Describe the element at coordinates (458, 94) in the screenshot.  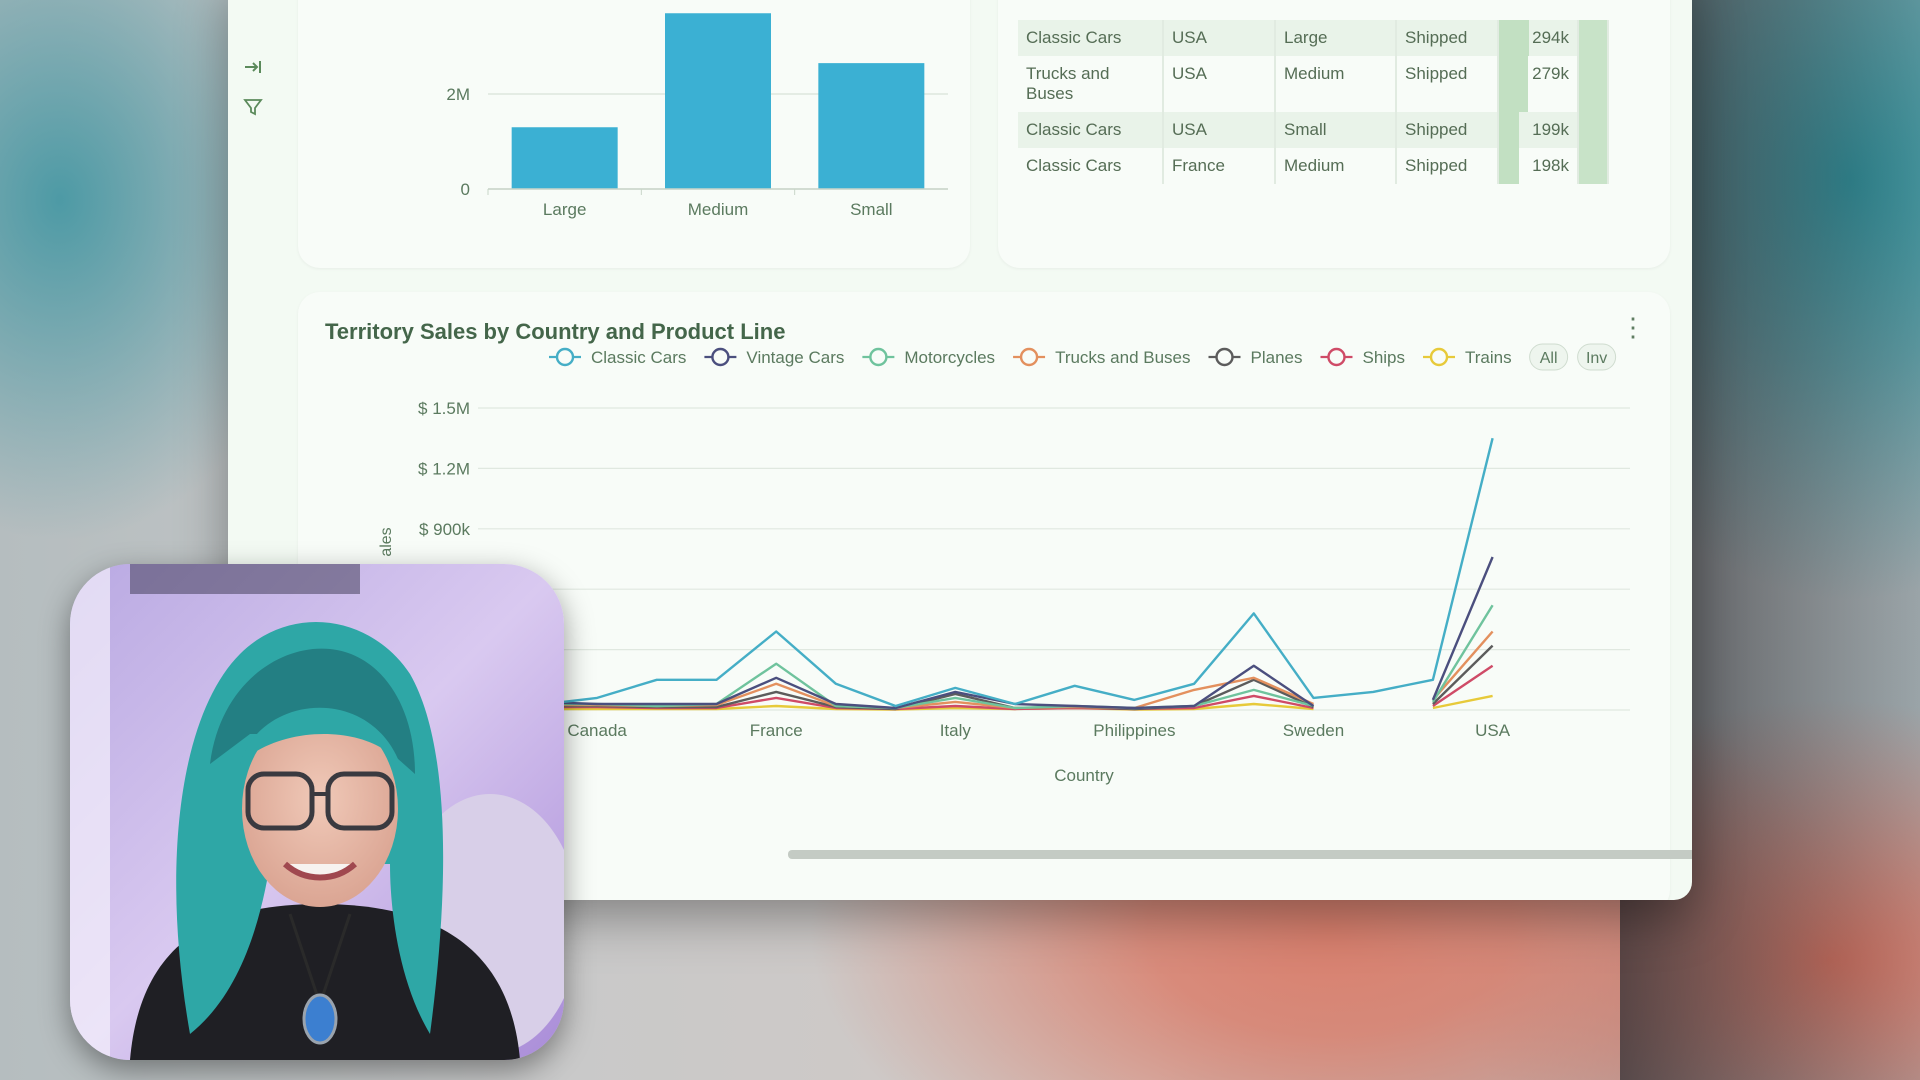
I see `bar-y-tick-label: 2M` at that location.